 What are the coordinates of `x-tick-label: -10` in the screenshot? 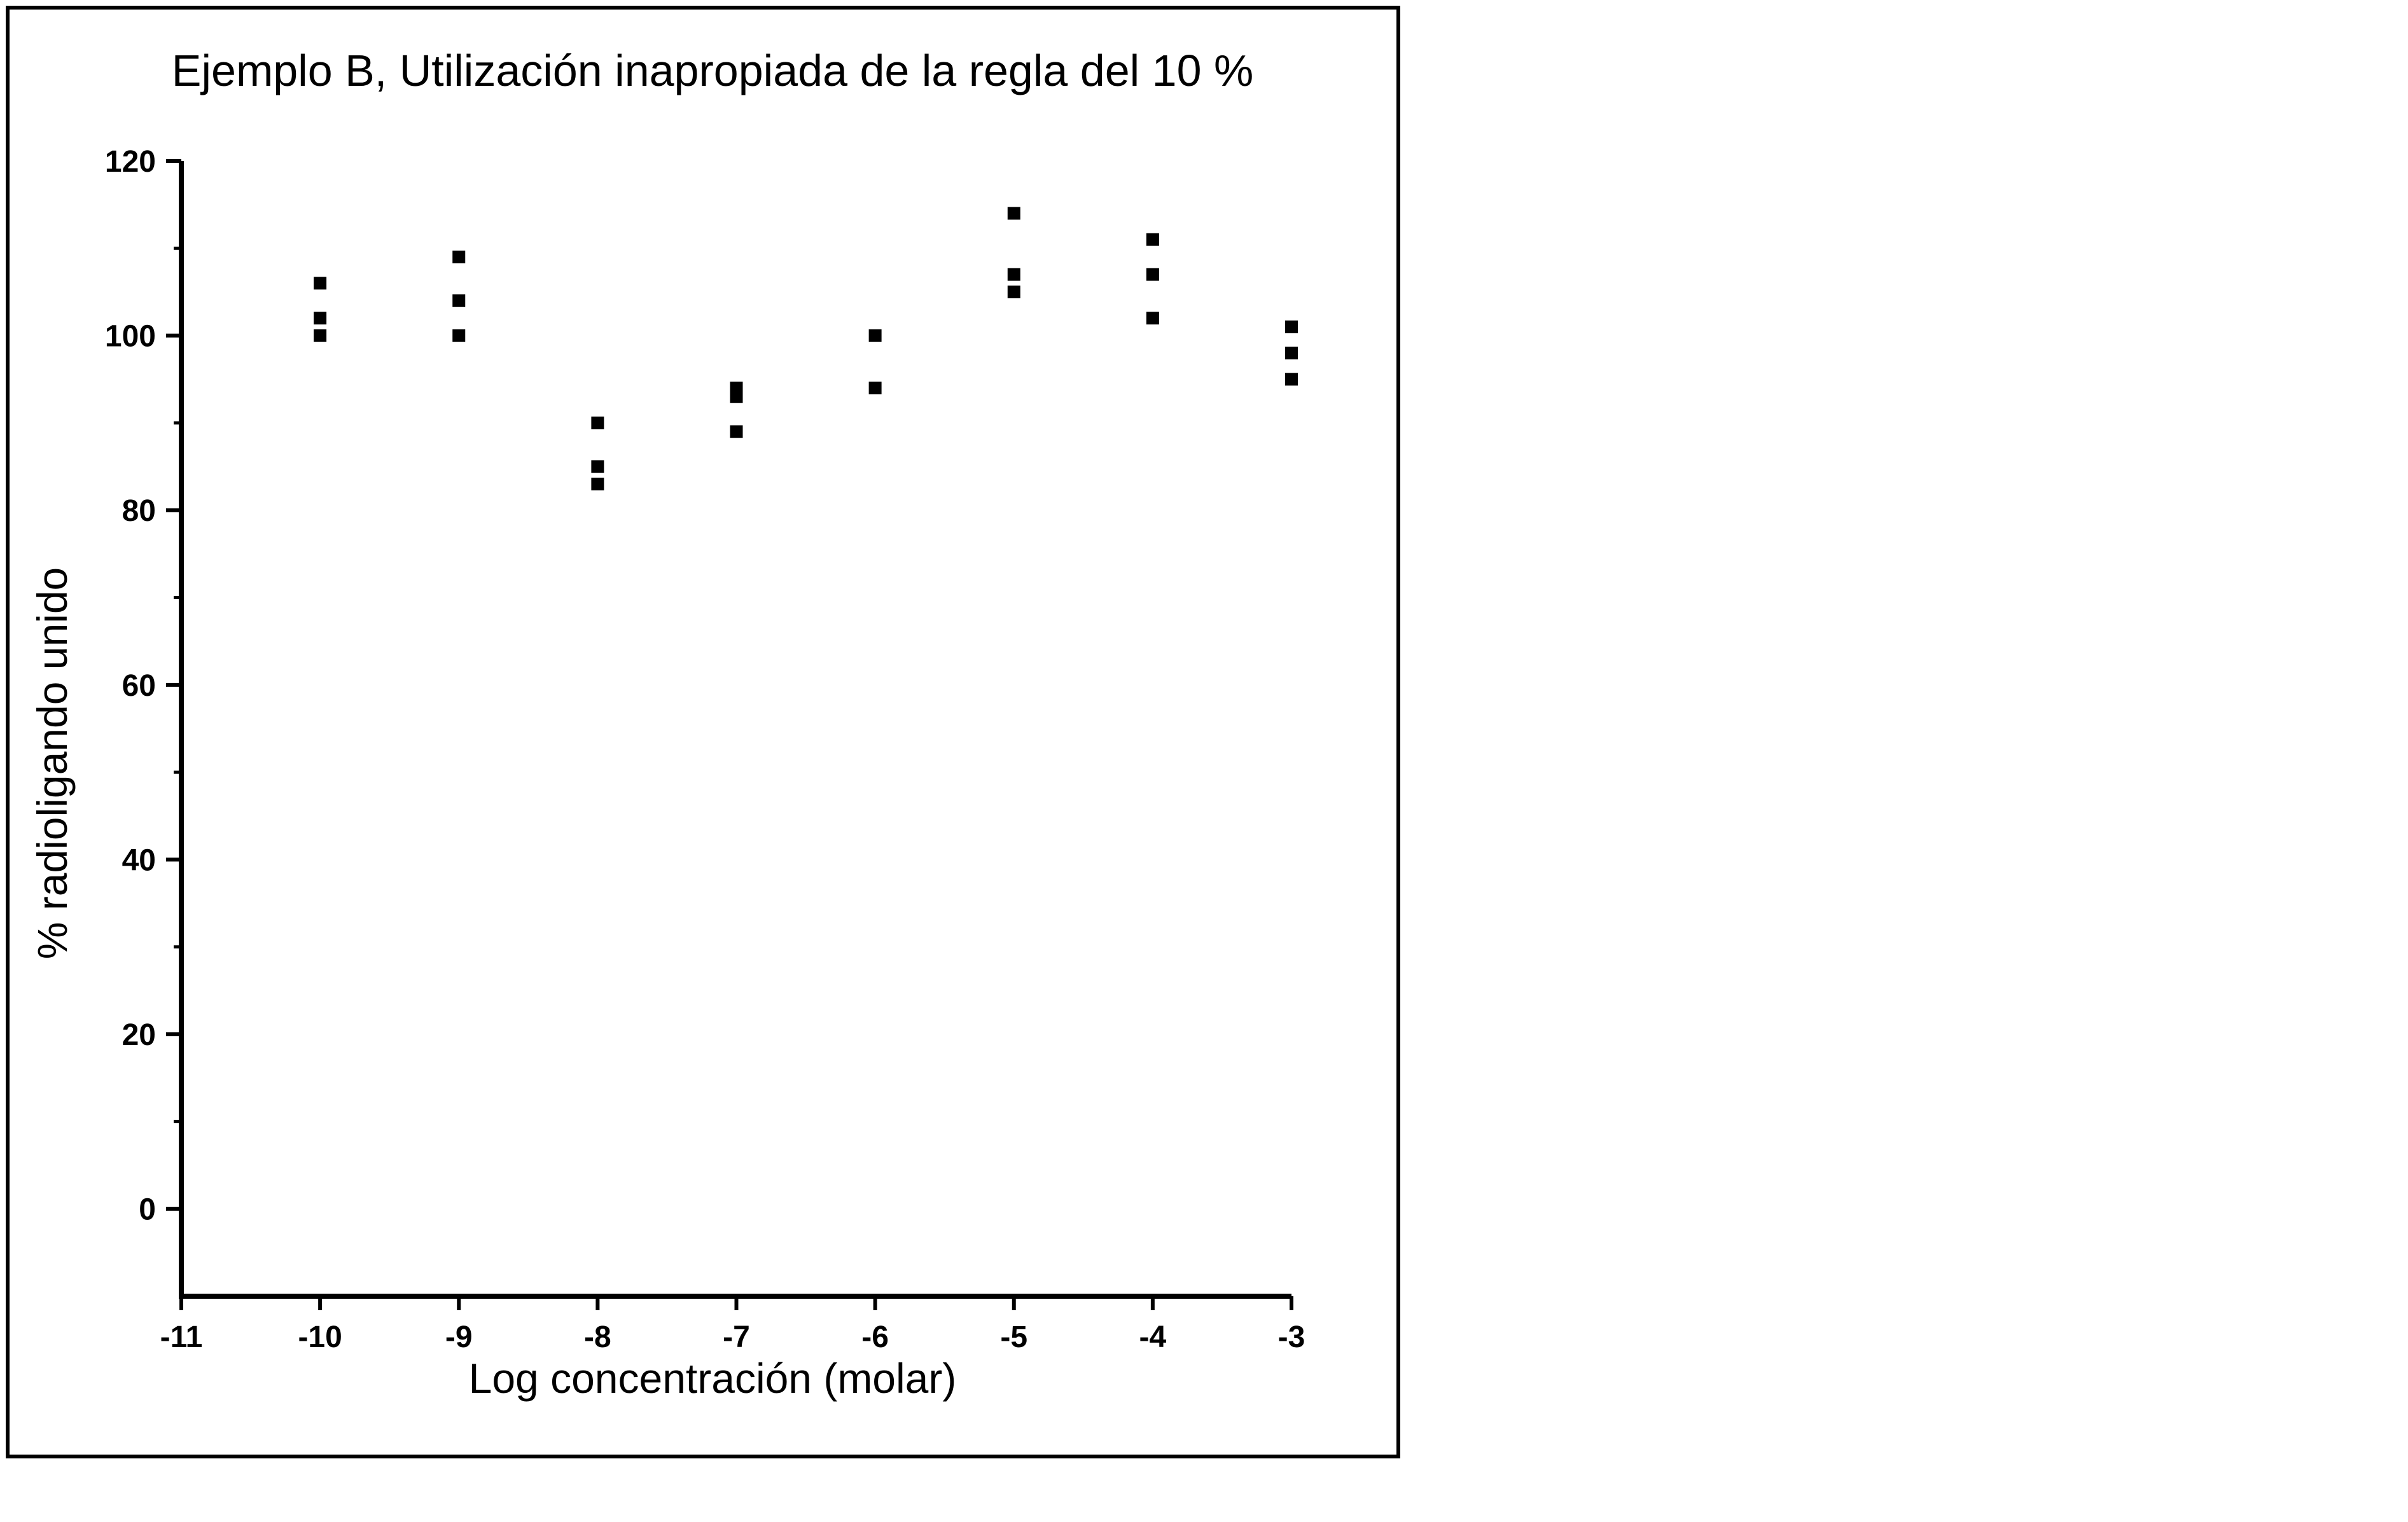 It's located at (320, 1337).